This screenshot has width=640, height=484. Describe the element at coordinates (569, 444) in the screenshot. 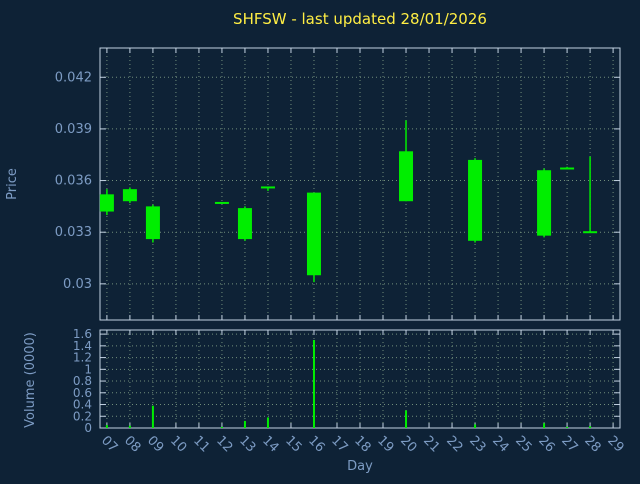

I see `x-tick-label: 27` at that location.